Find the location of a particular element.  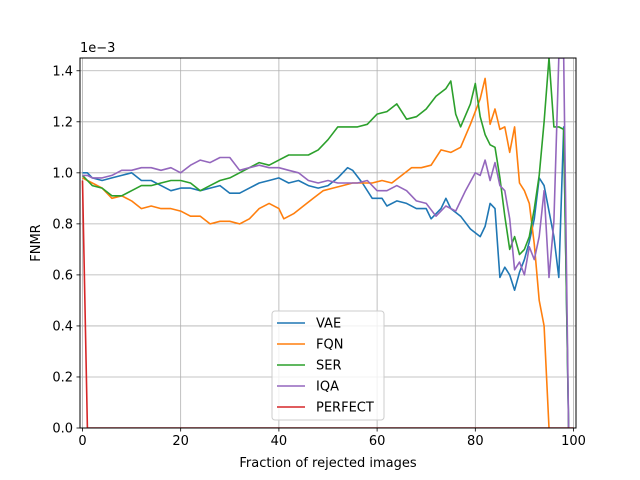

y-offset-label: 1e−3 is located at coordinates (97, 48).